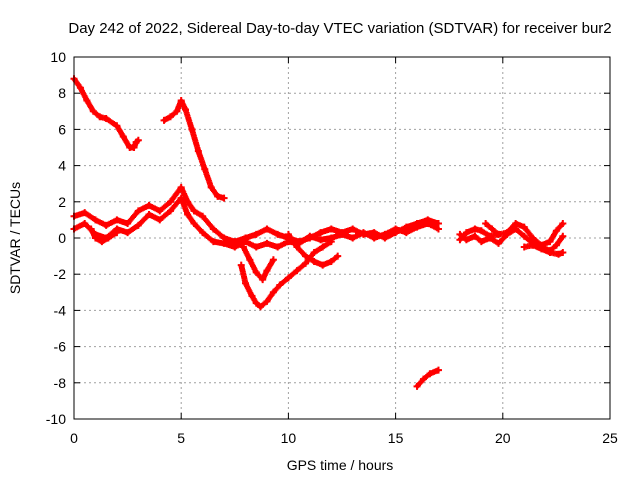 This screenshot has height=480, width=640. I want to click on series-marks, so click(194, 149).